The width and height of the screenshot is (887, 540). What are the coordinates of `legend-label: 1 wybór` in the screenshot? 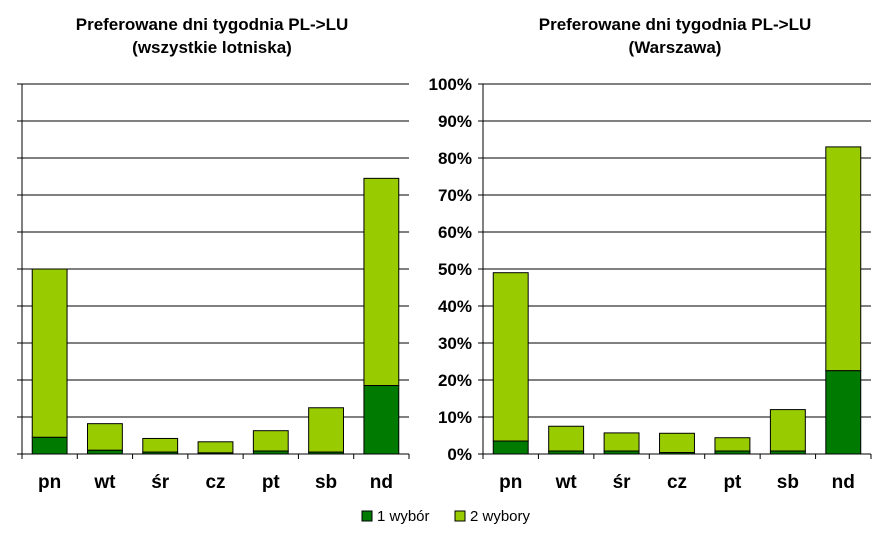 It's located at (403, 516).